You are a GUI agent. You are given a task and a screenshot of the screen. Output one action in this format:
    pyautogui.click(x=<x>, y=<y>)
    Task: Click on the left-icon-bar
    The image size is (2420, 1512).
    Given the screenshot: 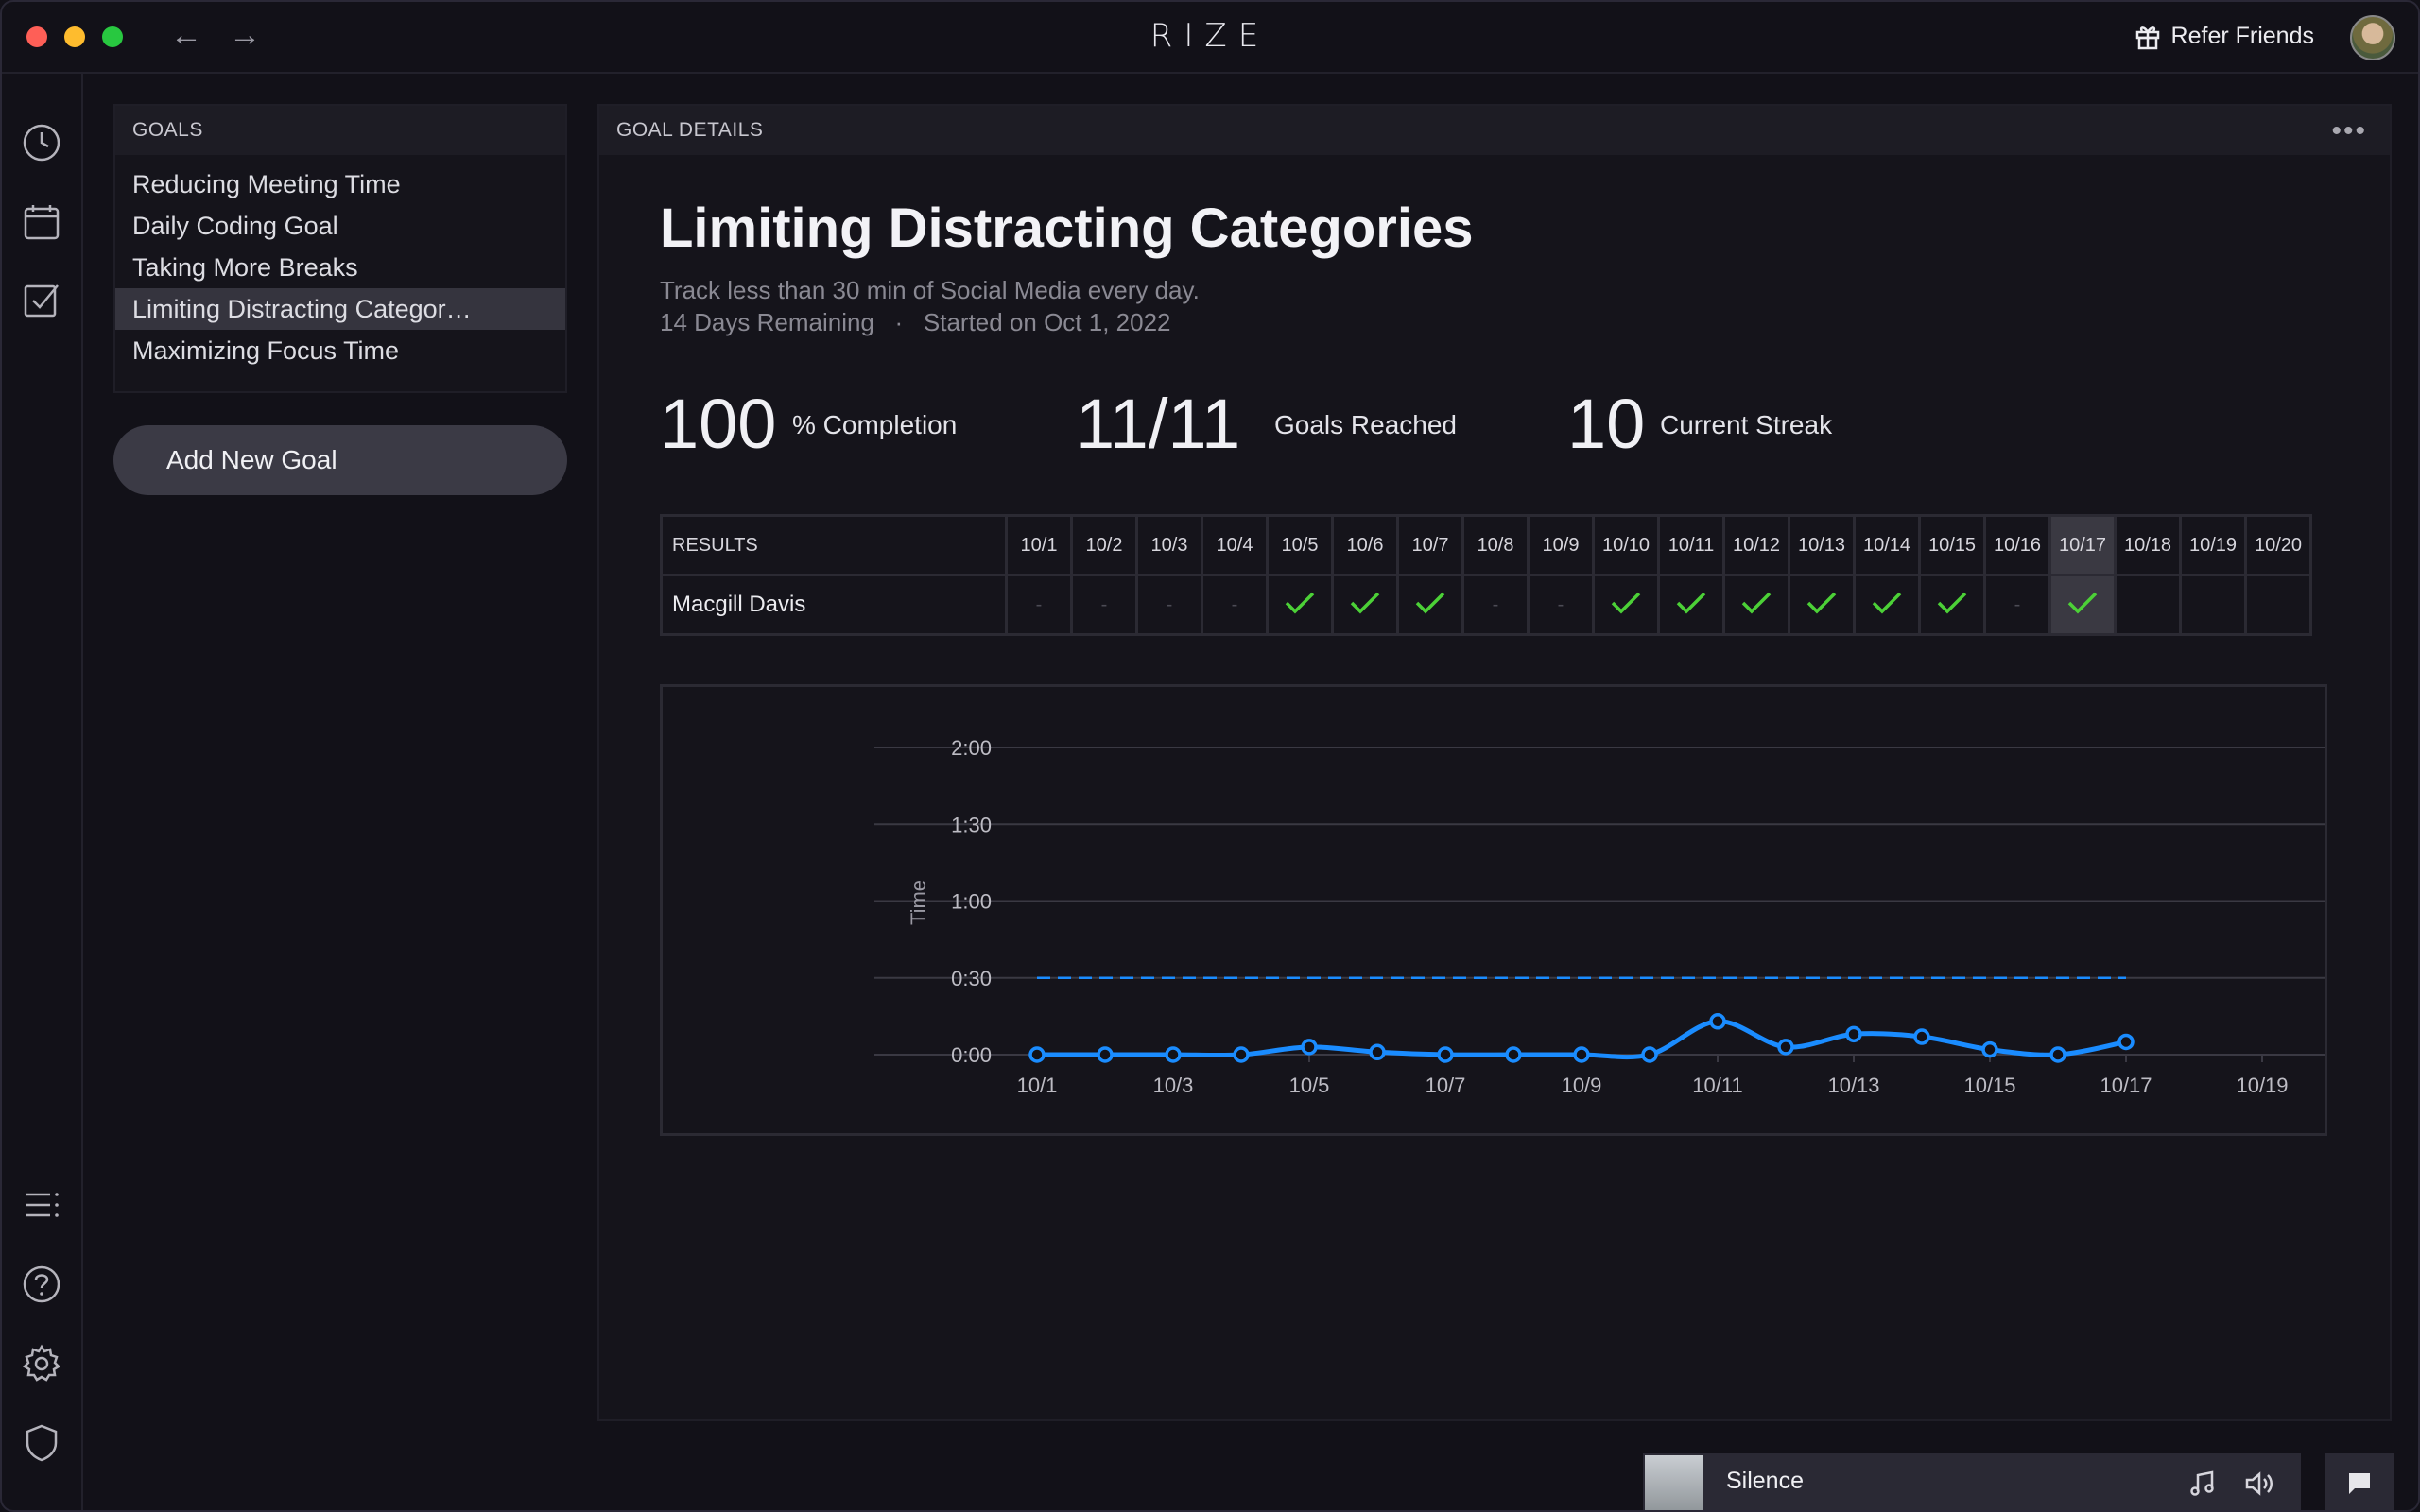 What is the action you would take?
    pyautogui.click(x=42, y=792)
    